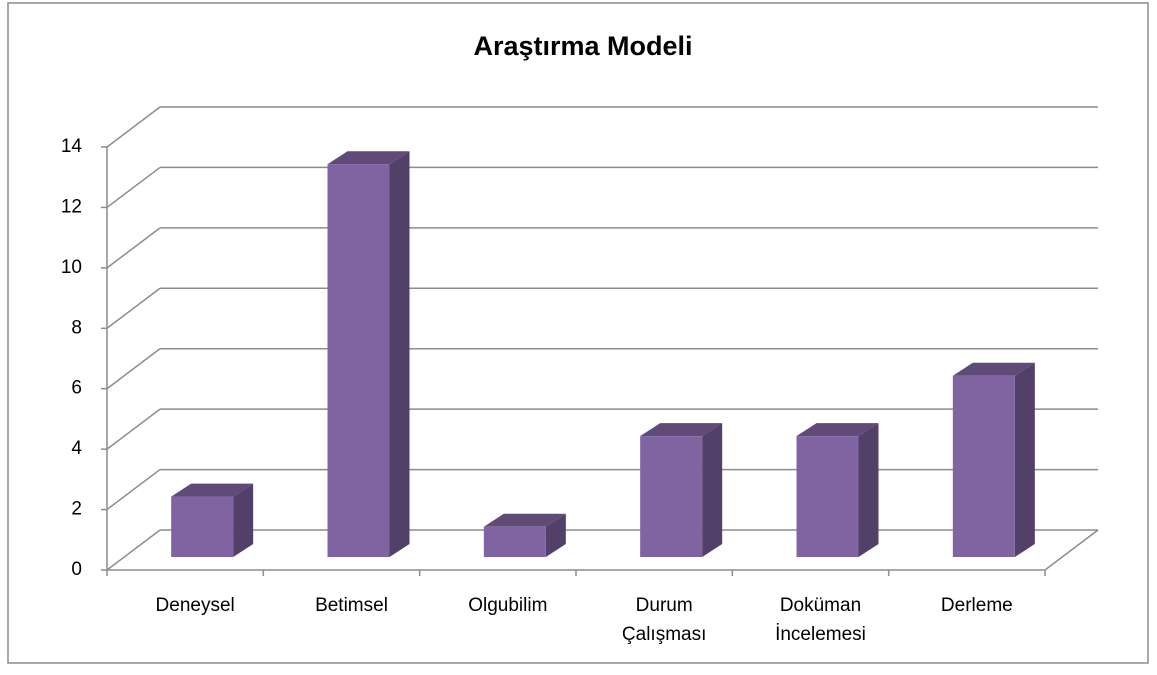 The height and width of the screenshot is (675, 1157). What do you see at coordinates (71, 267) in the screenshot?
I see `y-tick-label: 10` at bounding box center [71, 267].